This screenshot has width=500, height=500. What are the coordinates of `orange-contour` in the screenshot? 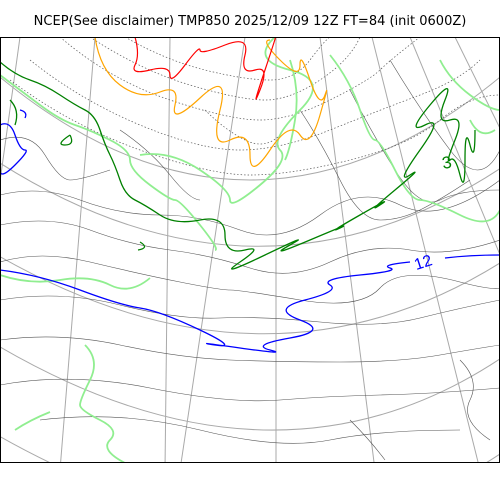 It's located at (211, 102).